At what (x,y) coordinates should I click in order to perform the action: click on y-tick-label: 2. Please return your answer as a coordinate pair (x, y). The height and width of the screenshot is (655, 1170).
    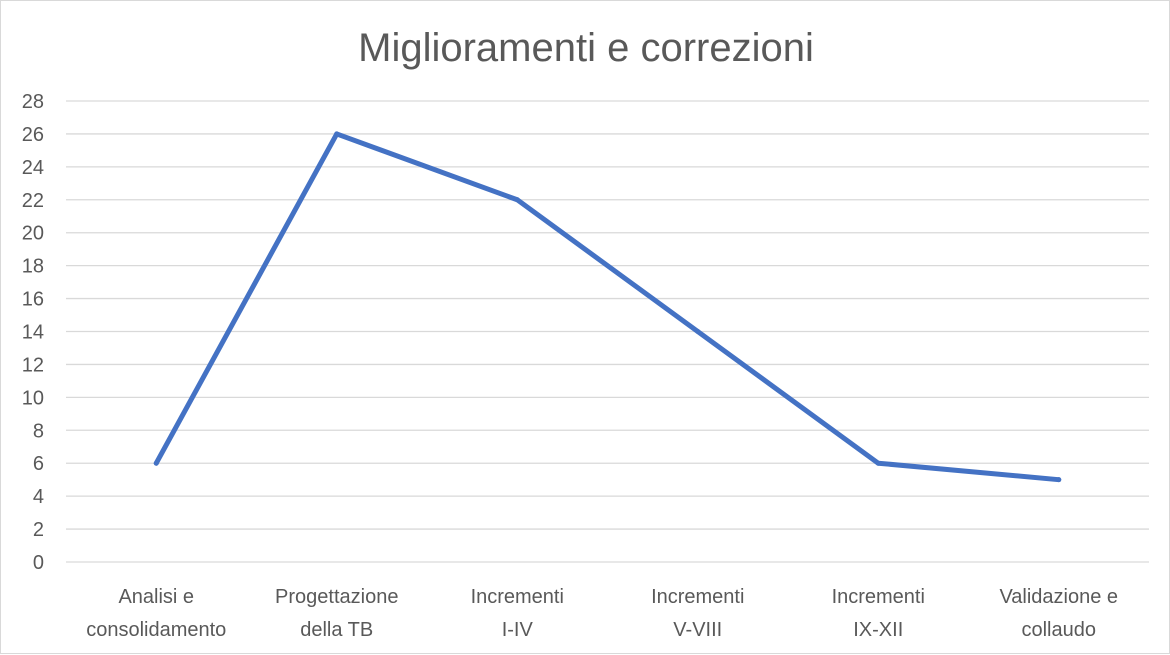
    Looking at the image, I should click on (38, 530).